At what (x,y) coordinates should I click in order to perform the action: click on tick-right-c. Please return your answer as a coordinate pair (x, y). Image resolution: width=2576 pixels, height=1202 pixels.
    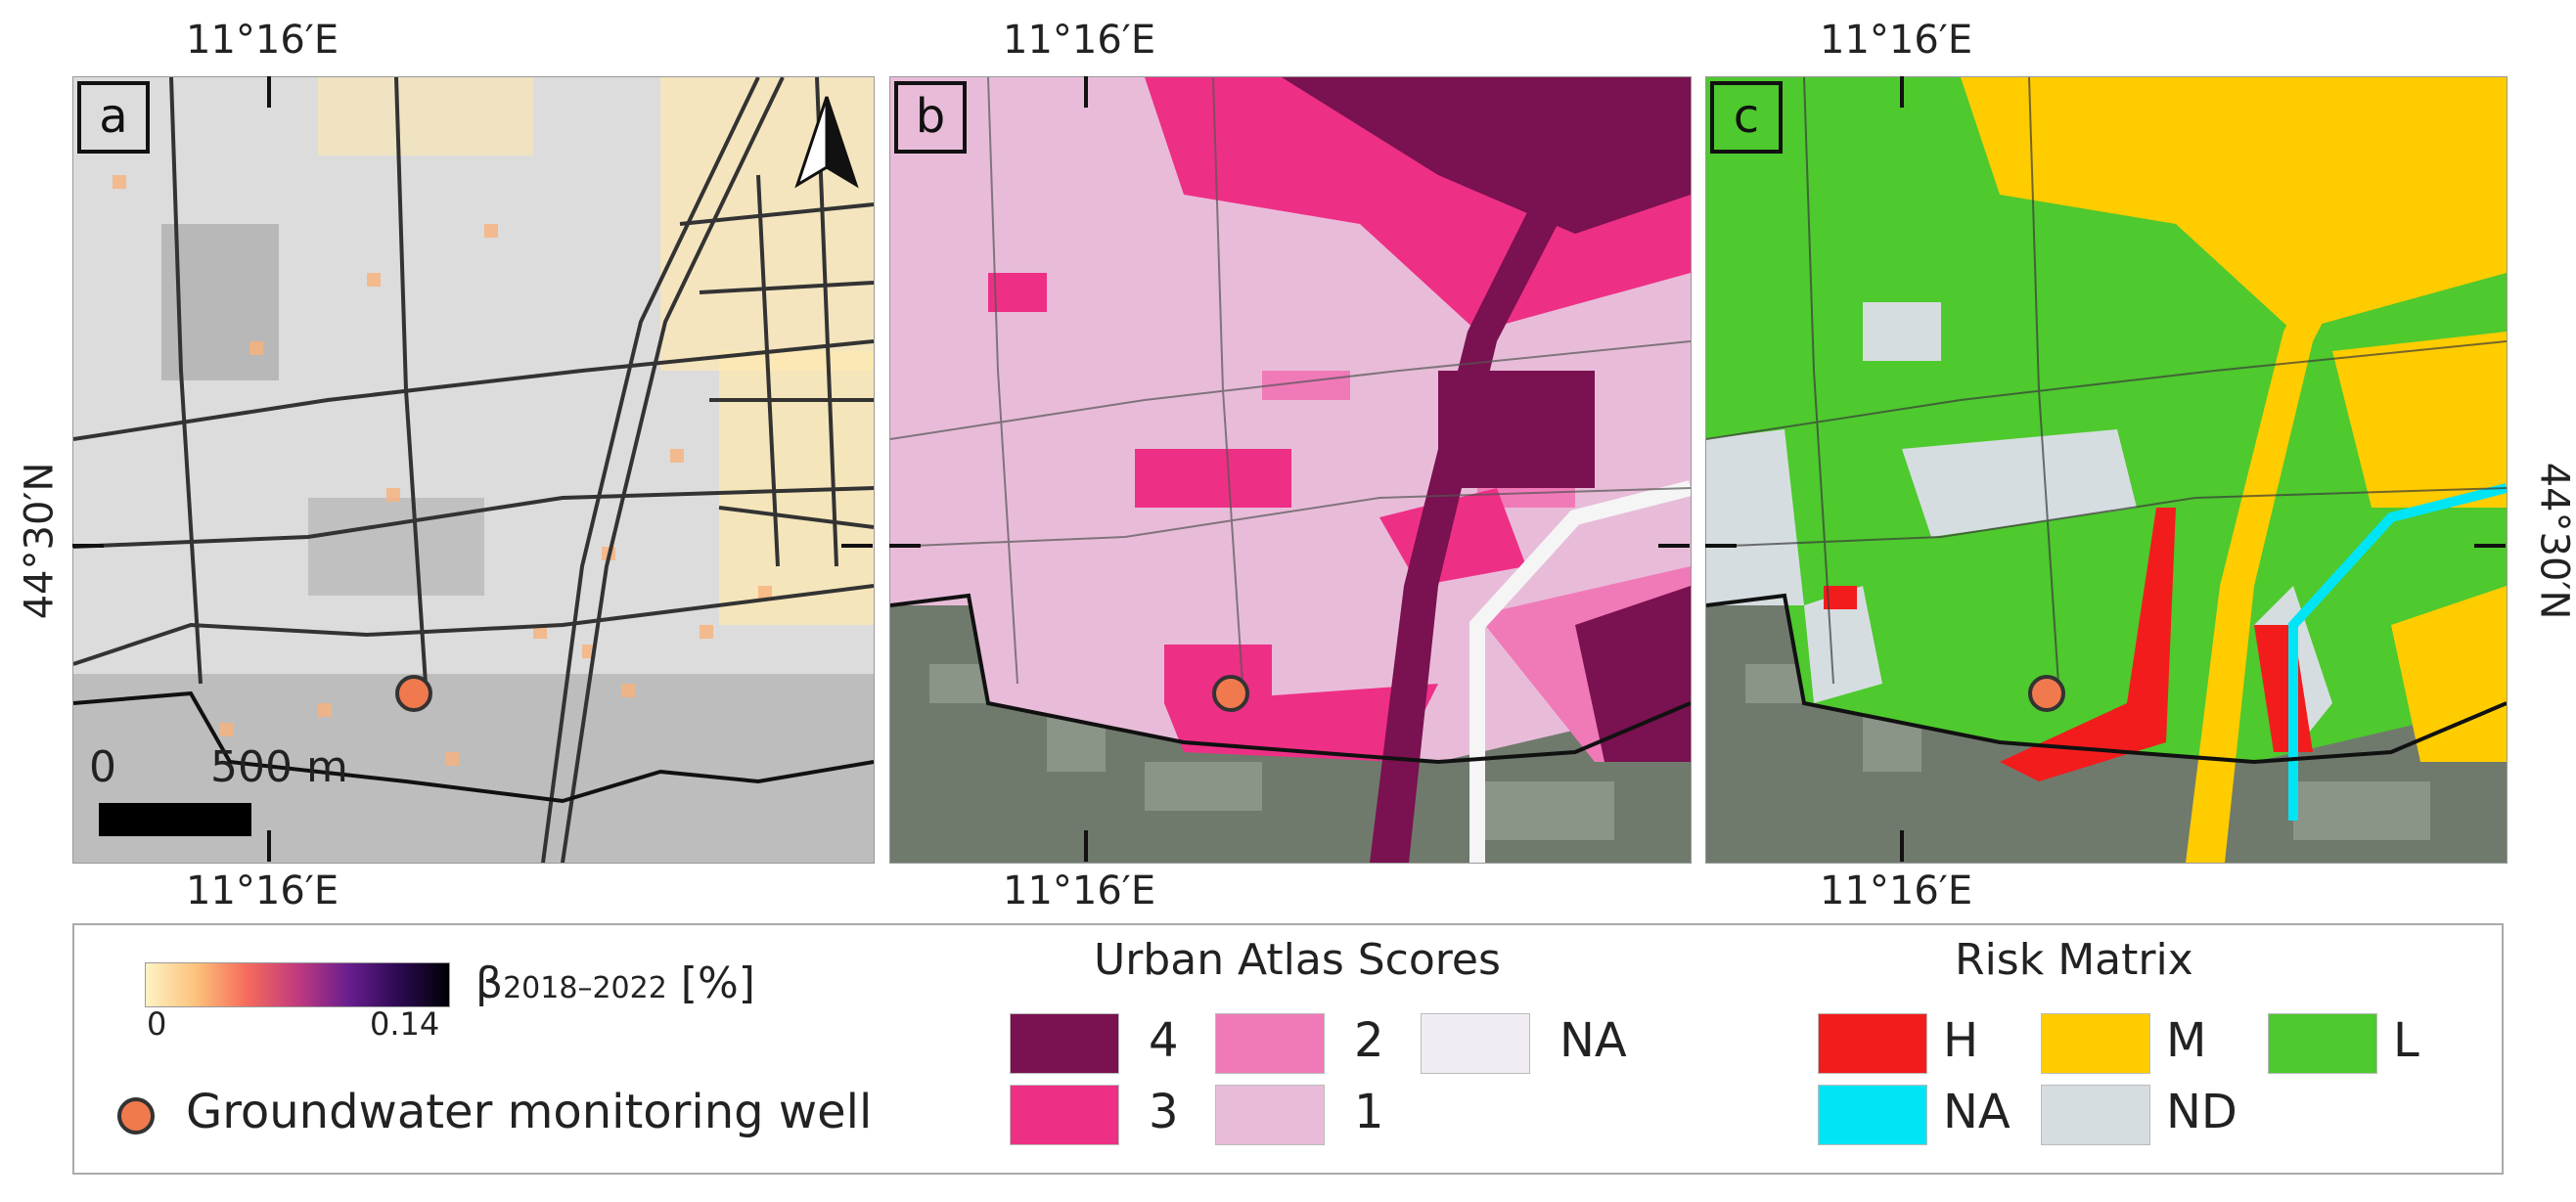
    Looking at the image, I should click on (2490, 546).